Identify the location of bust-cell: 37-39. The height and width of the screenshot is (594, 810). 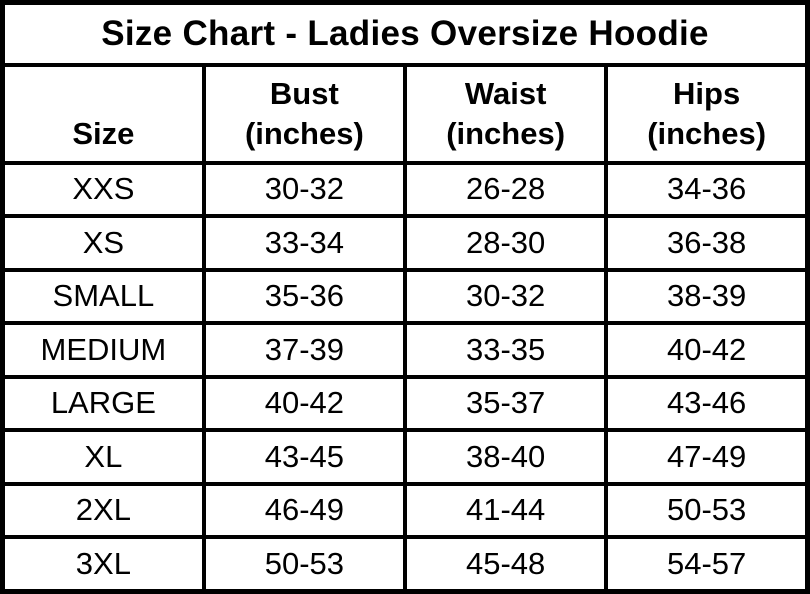
(304, 350).